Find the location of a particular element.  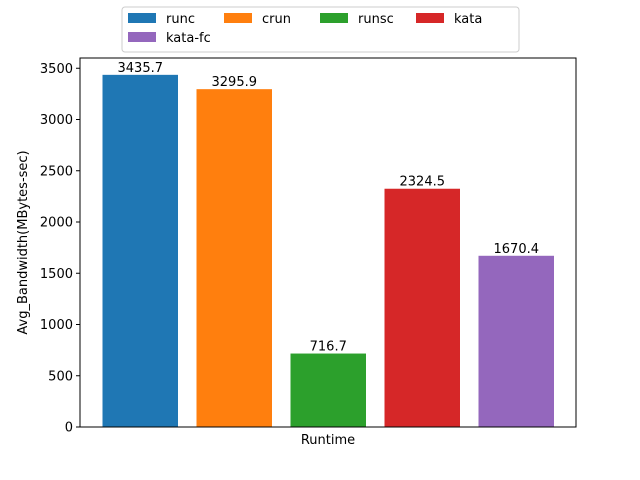

bar-value-label-runsc: 716.7 is located at coordinates (328, 347).